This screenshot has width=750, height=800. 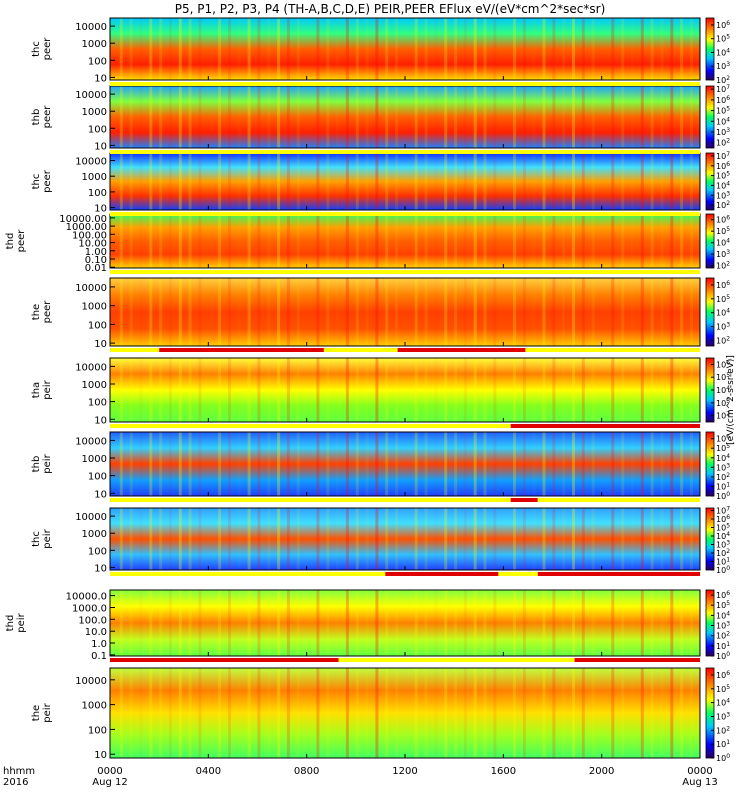 I want to click on colorbar-tick-label: 10⁰, so click(x=723, y=656).